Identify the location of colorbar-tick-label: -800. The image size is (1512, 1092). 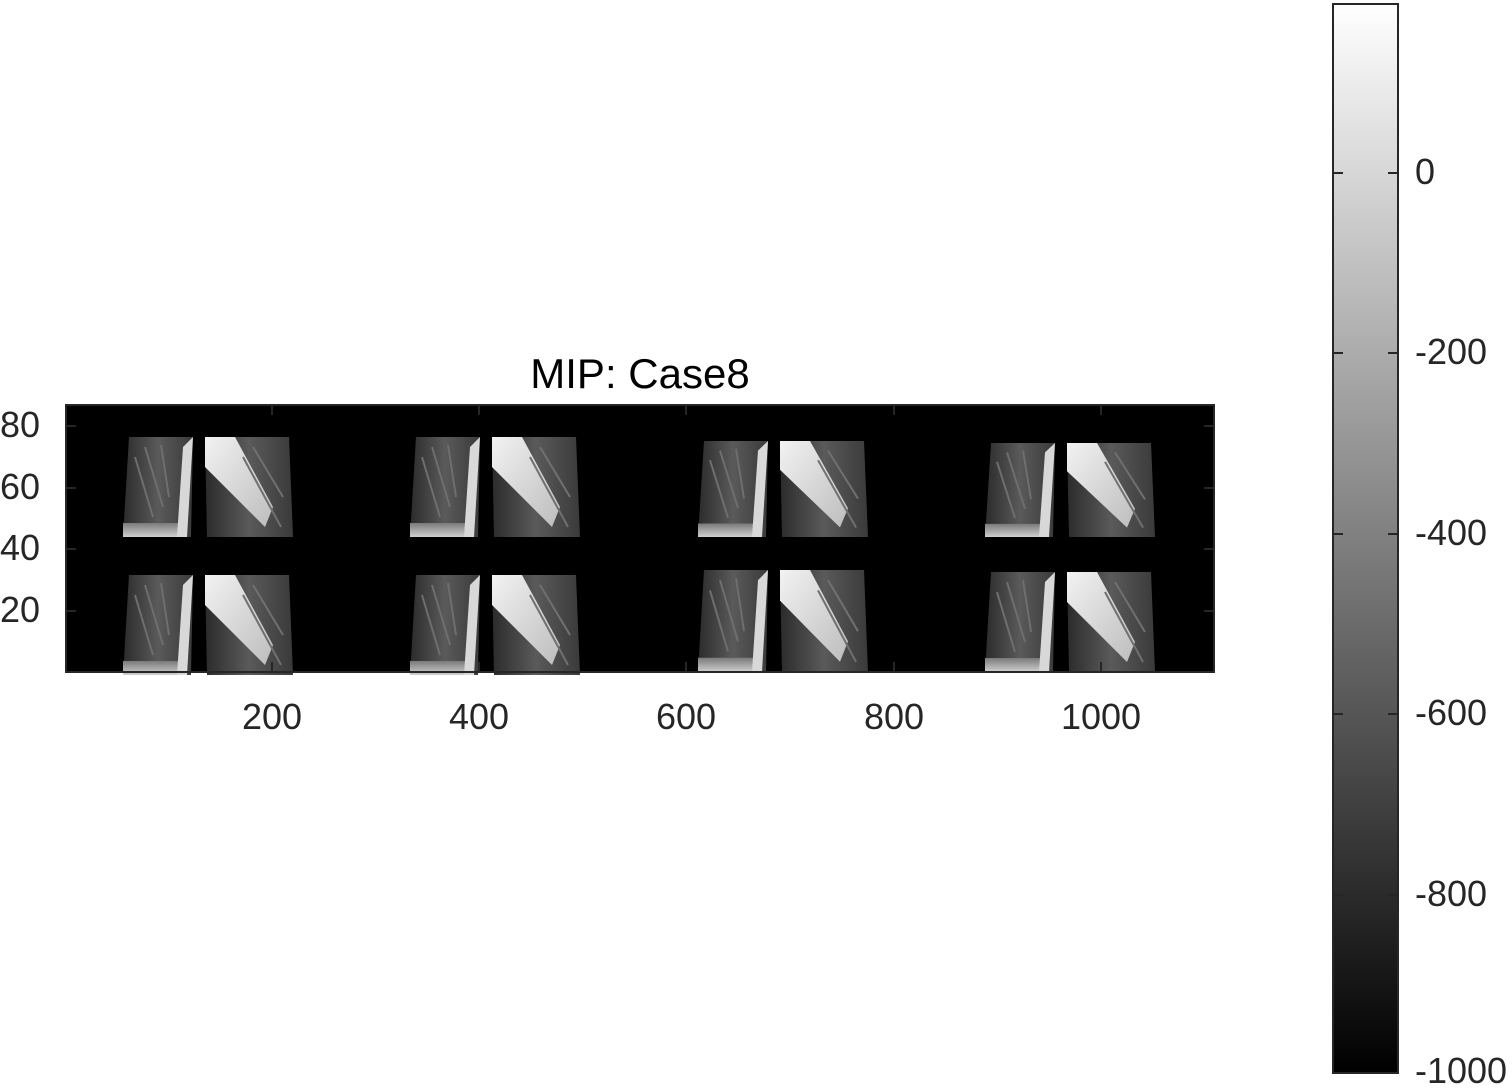
(1451, 893).